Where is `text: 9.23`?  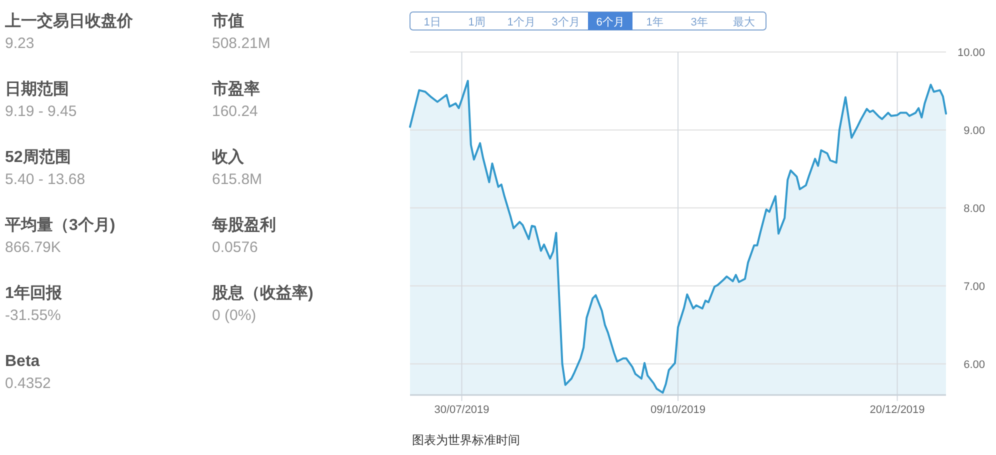 text: 9.23 is located at coordinates (19, 43).